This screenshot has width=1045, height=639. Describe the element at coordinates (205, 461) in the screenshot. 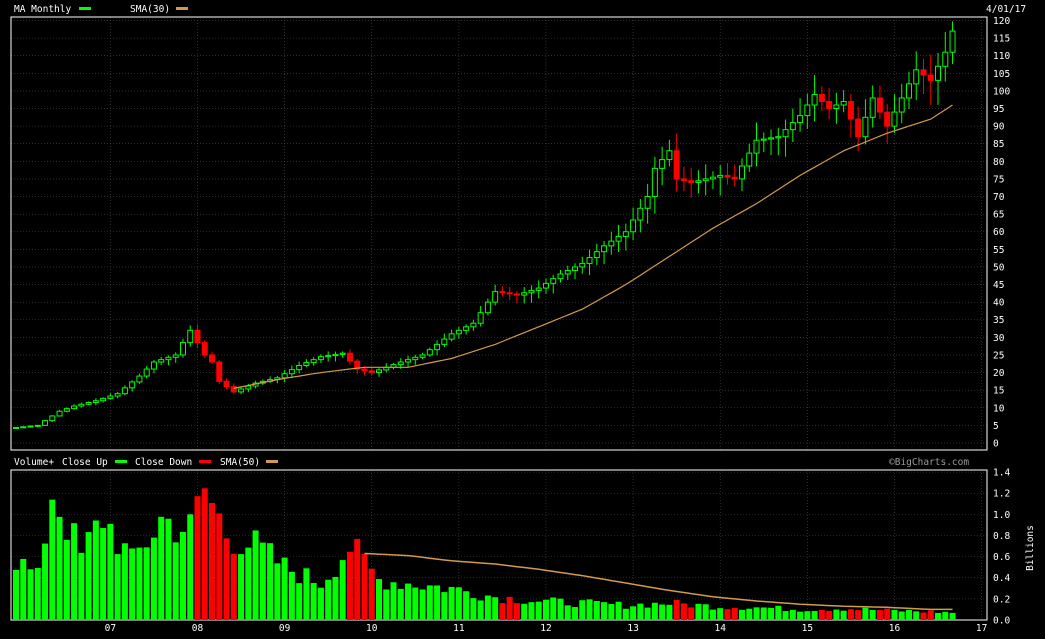

I see `close-down-legend-swatch` at that location.